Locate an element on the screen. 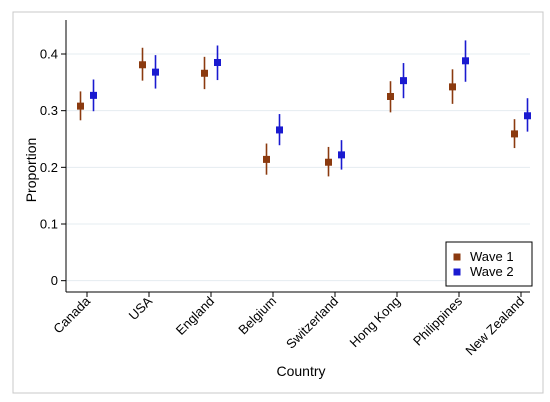  y-tick-label: 0.3 is located at coordinates (49, 110).